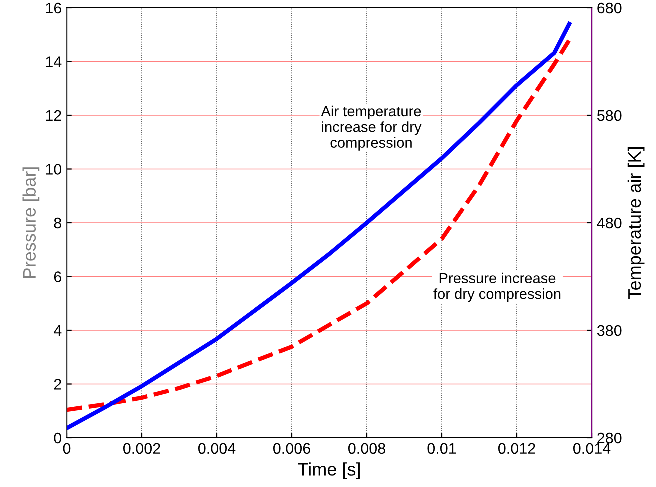  What do you see at coordinates (609, 330) in the screenshot?
I see `y2-tick-label: 380` at bounding box center [609, 330].